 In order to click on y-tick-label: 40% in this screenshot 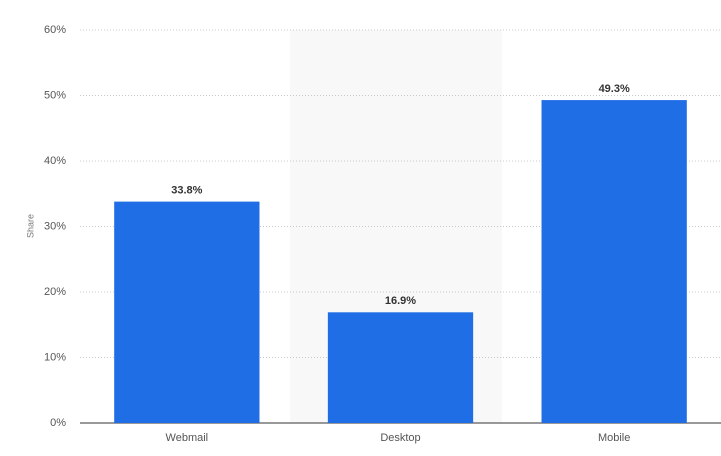, I will do `click(55, 161)`.